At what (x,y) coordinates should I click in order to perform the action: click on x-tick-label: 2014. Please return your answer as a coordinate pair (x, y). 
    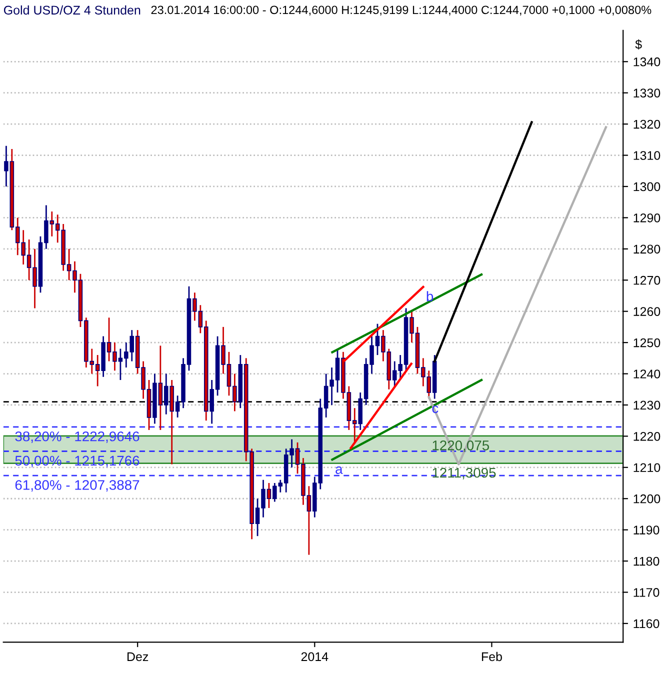
    Looking at the image, I should click on (314, 657).